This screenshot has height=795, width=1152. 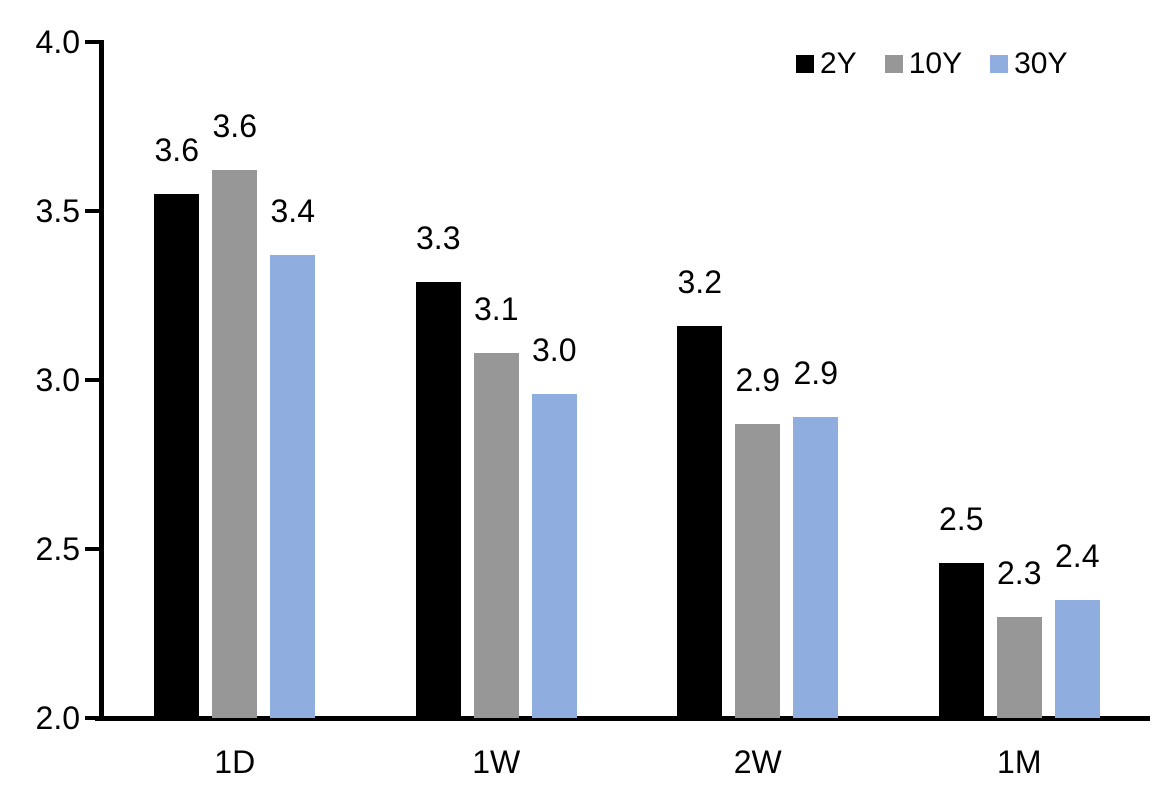 I want to click on x-axis-category-label: 1D, so click(x=235, y=762).